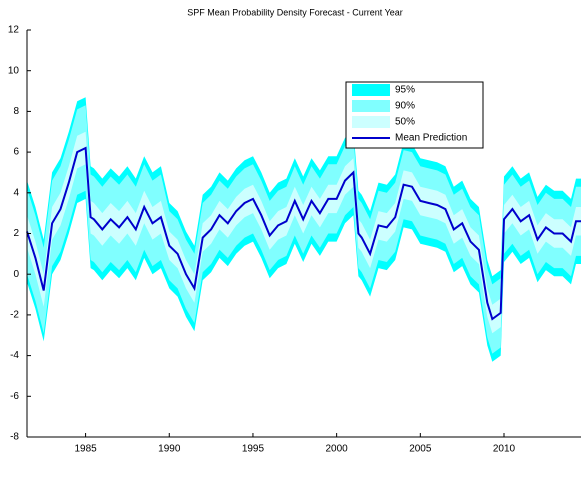  I want to click on legend-label: 95%, so click(405, 90).